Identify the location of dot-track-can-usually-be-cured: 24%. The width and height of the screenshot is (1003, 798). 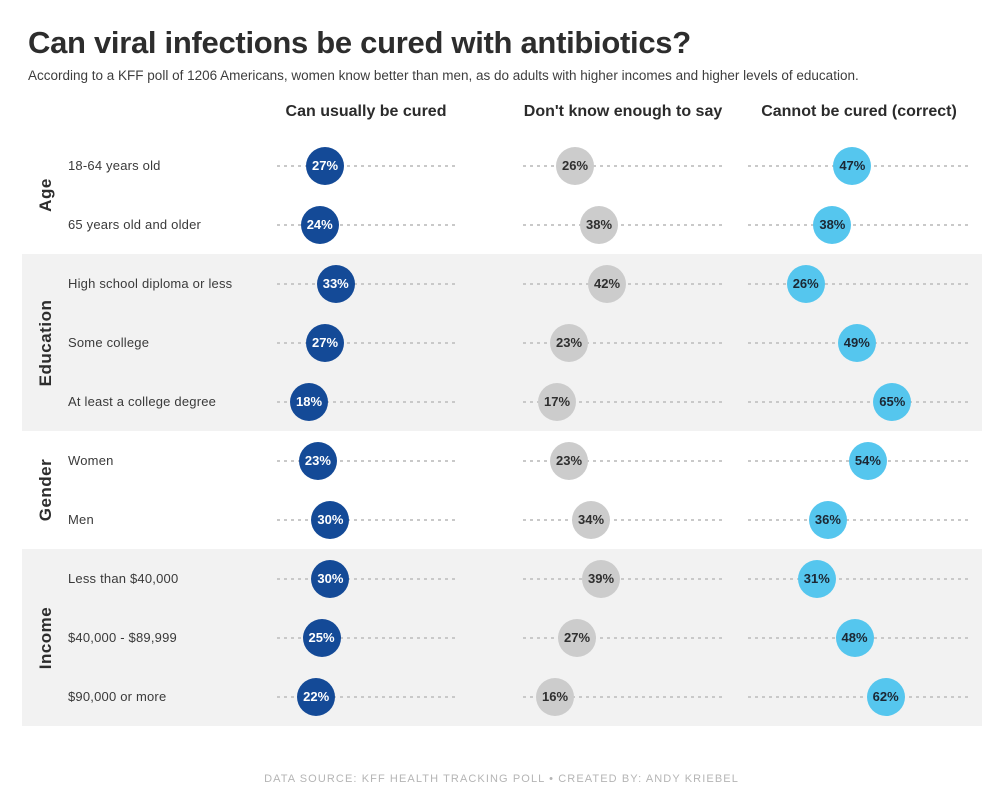
(366, 224).